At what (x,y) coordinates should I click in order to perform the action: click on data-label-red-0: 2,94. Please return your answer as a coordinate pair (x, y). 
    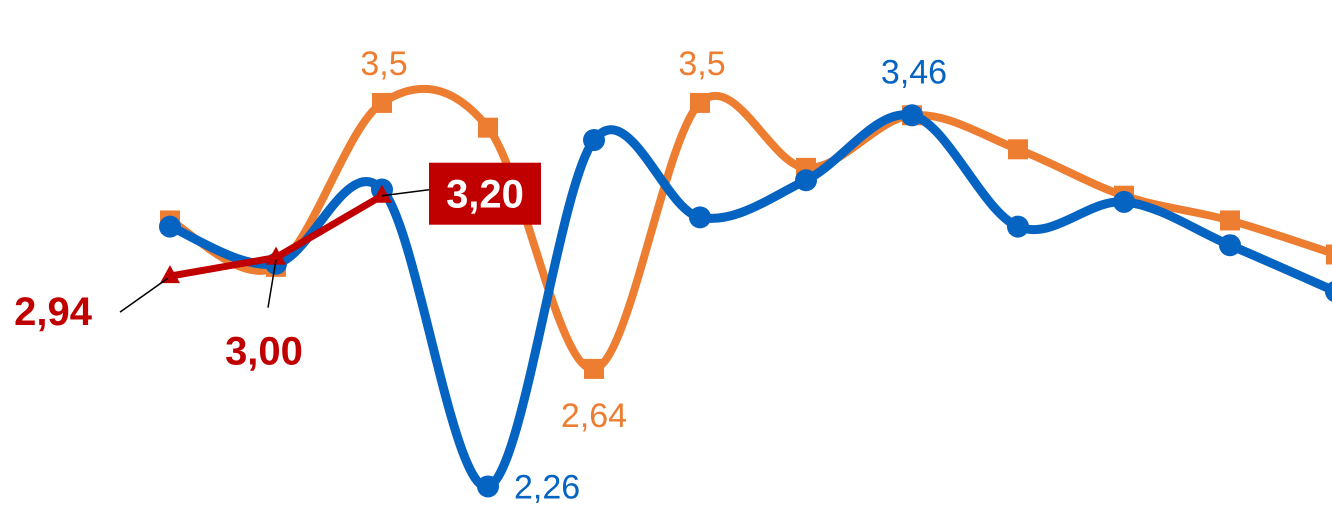
    Looking at the image, I should click on (53, 312).